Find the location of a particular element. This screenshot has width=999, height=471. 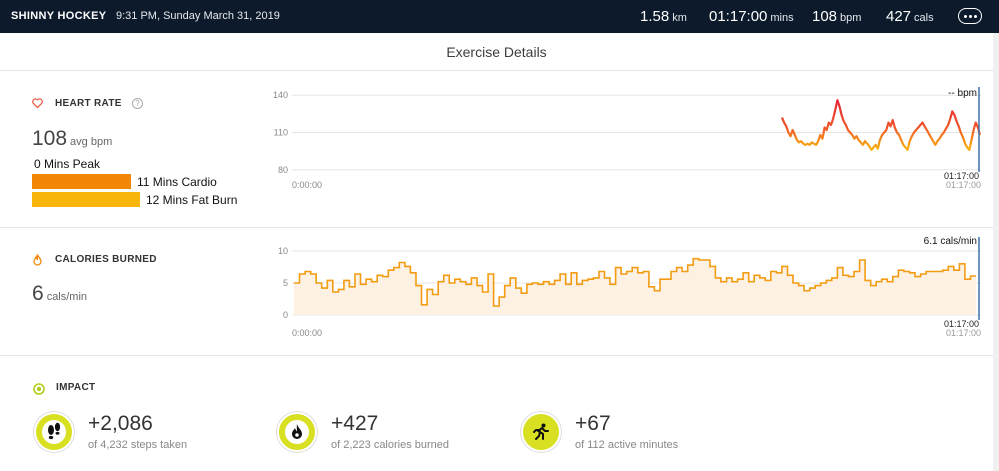

calories-stat: 427 cals is located at coordinates (910, 16).